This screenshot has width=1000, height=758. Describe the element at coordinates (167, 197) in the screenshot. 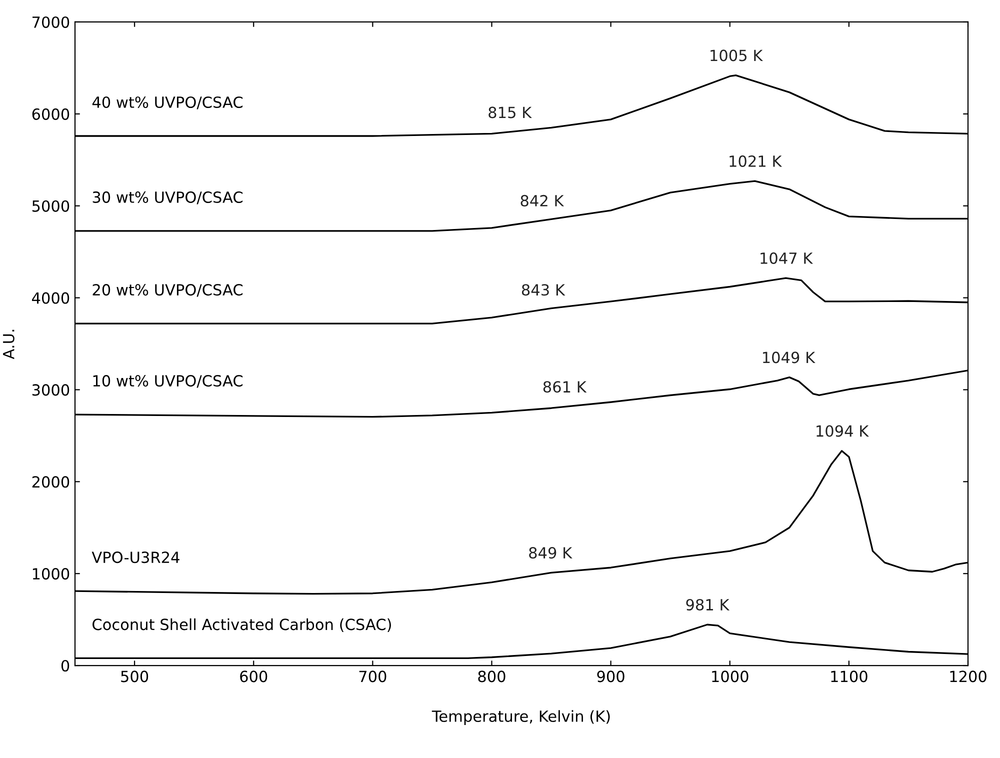

I see `series-label: 30 wt% UVPO/CSAC` at that location.